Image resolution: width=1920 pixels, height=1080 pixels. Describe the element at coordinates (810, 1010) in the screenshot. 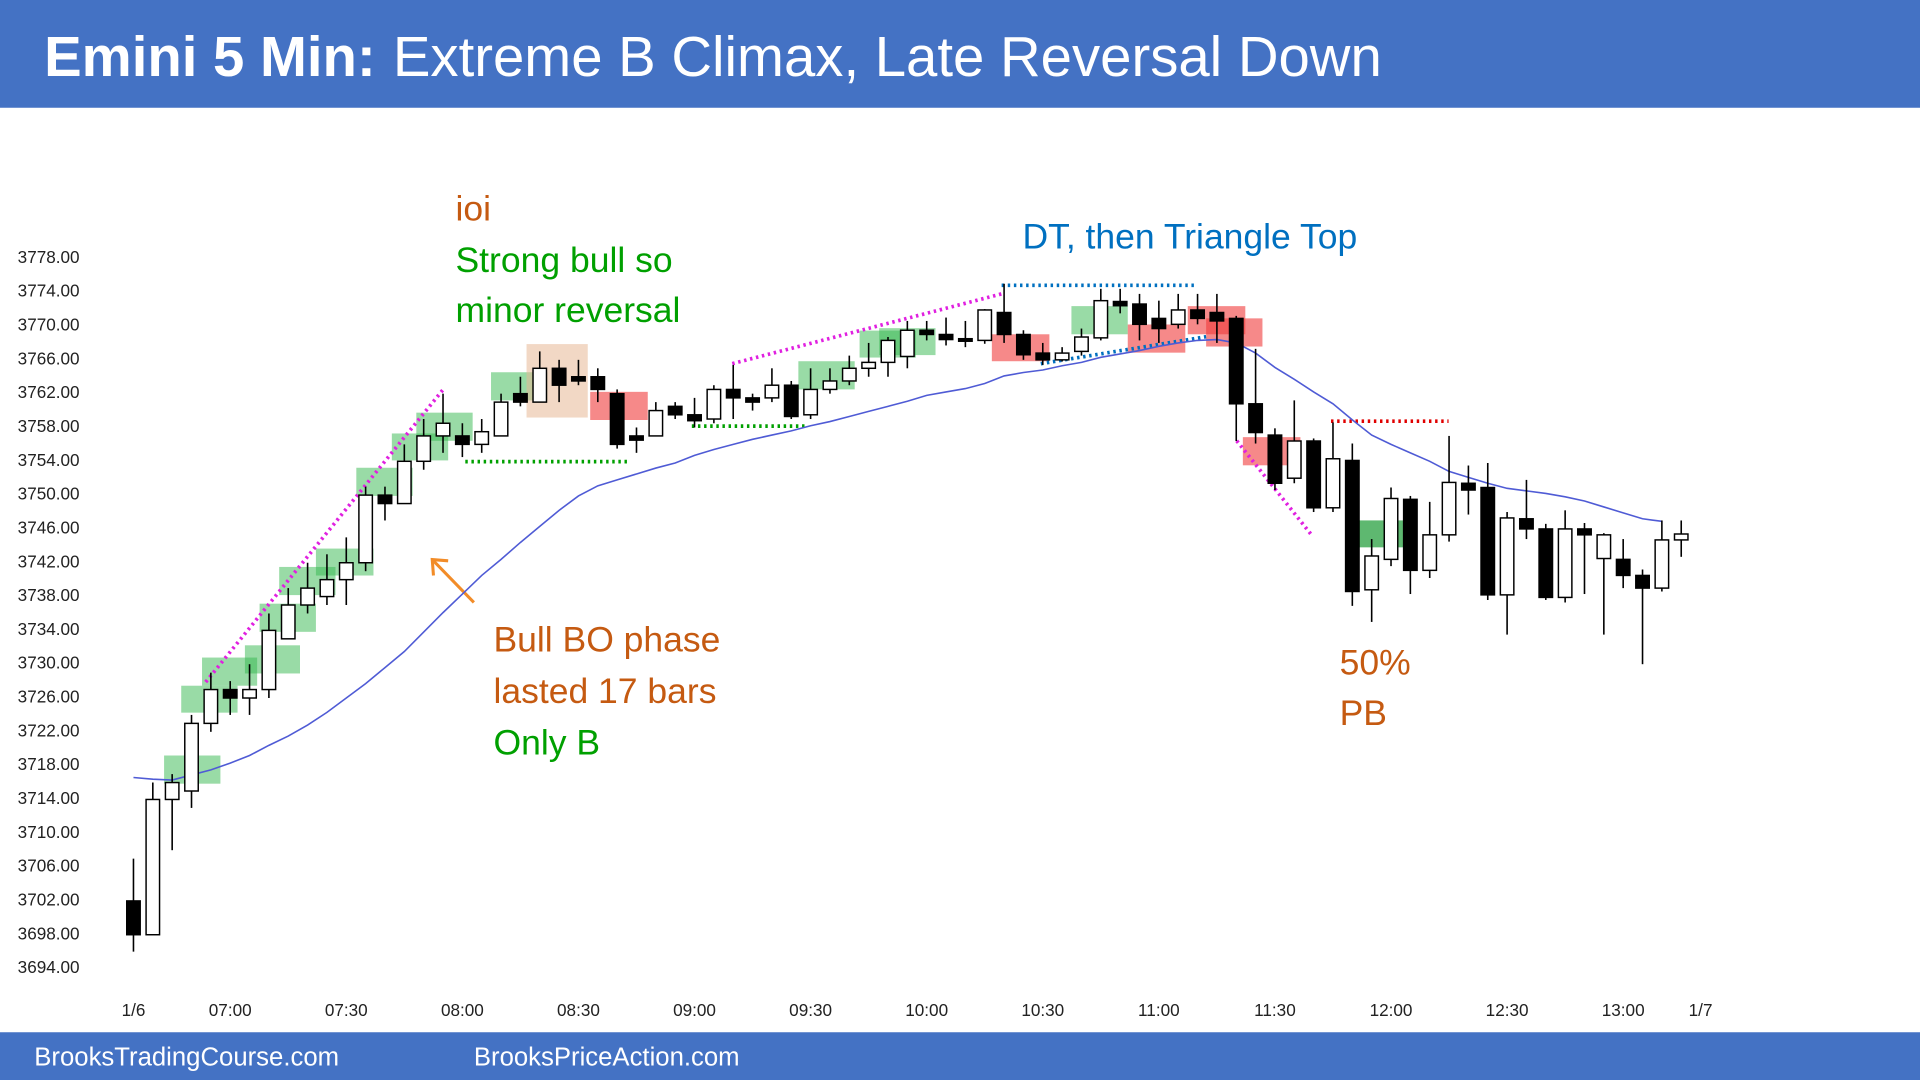

I see `x-tick-label: 09:30` at that location.